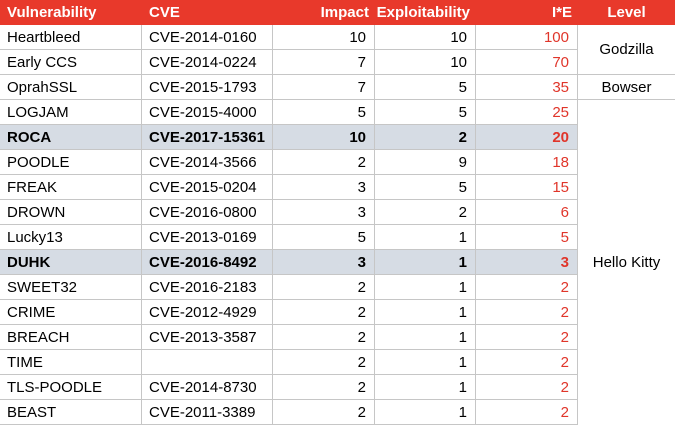 The image size is (675, 425). What do you see at coordinates (527, 187) in the screenshot?
I see `cell-ie: 15` at bounding box center [527, 187].